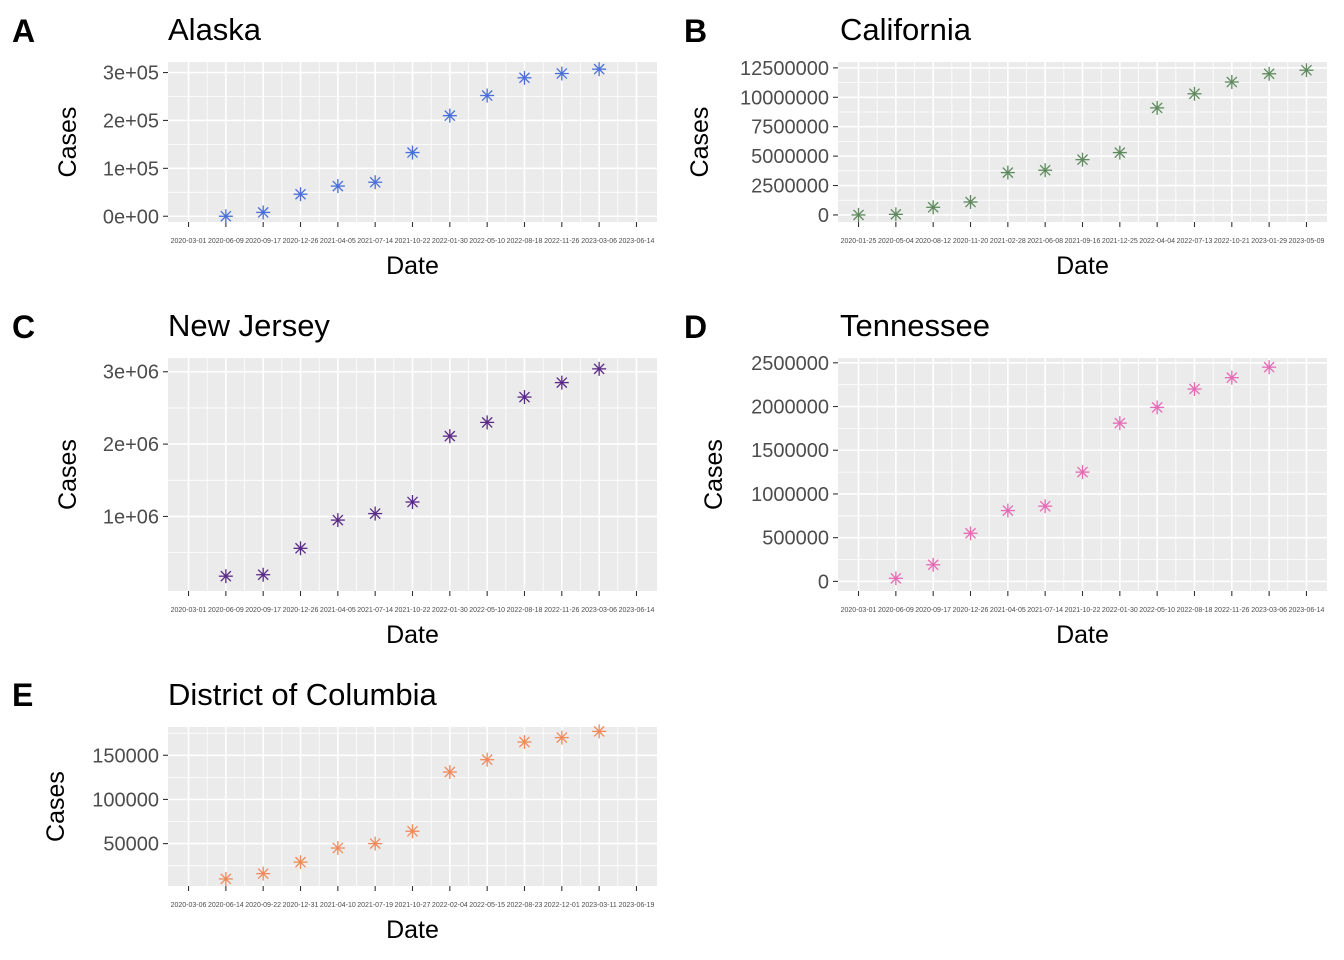  What do you see at coordinates (598, 905) in the screenshot?
I see `x-tick-label: 2023-03-11` at bounding box center [598, 905].